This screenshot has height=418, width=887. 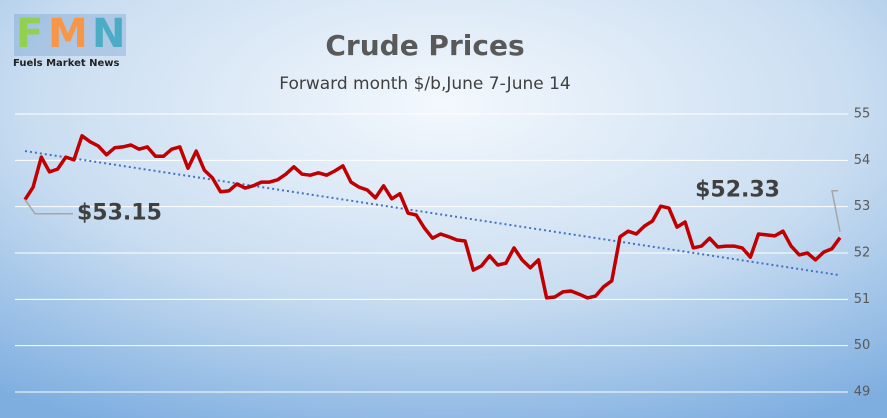 I want to click on y-tick-label: 50, so click(x=862, y=345).